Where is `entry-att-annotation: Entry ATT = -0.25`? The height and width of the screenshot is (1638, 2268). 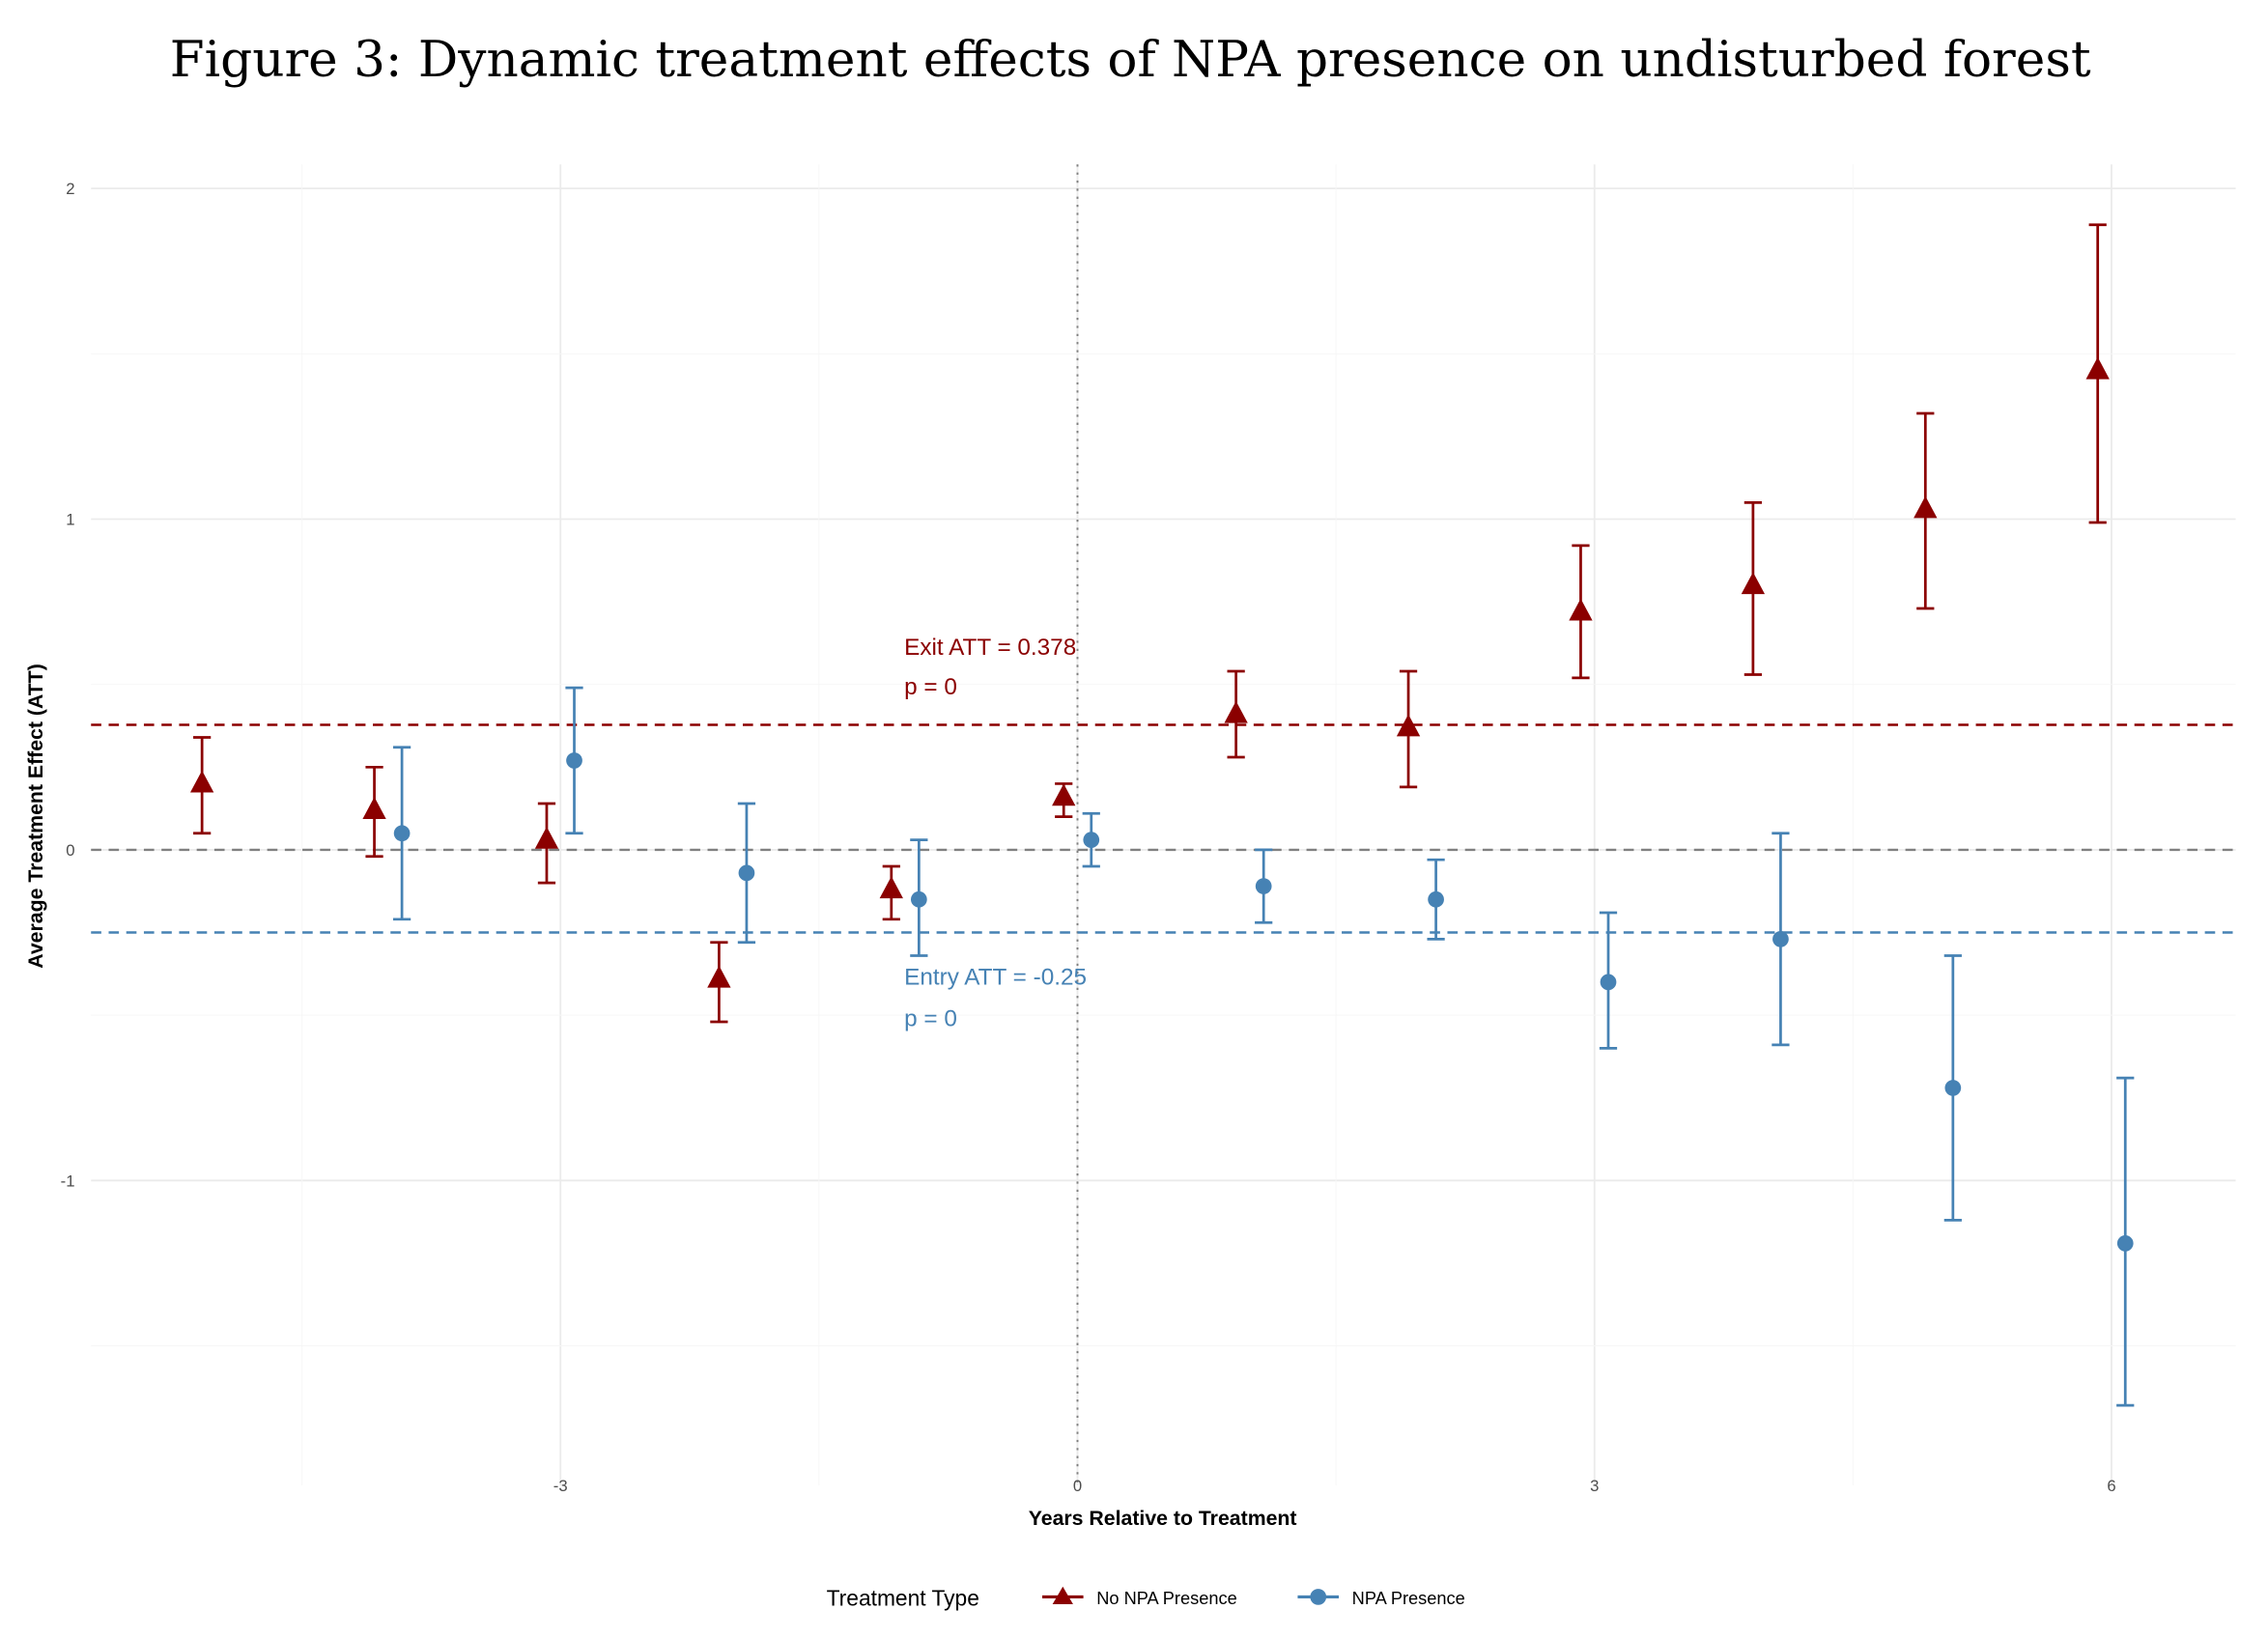 entry-att-annotation: Entry ATT = -0.25 is located at coordinates (995, 978).